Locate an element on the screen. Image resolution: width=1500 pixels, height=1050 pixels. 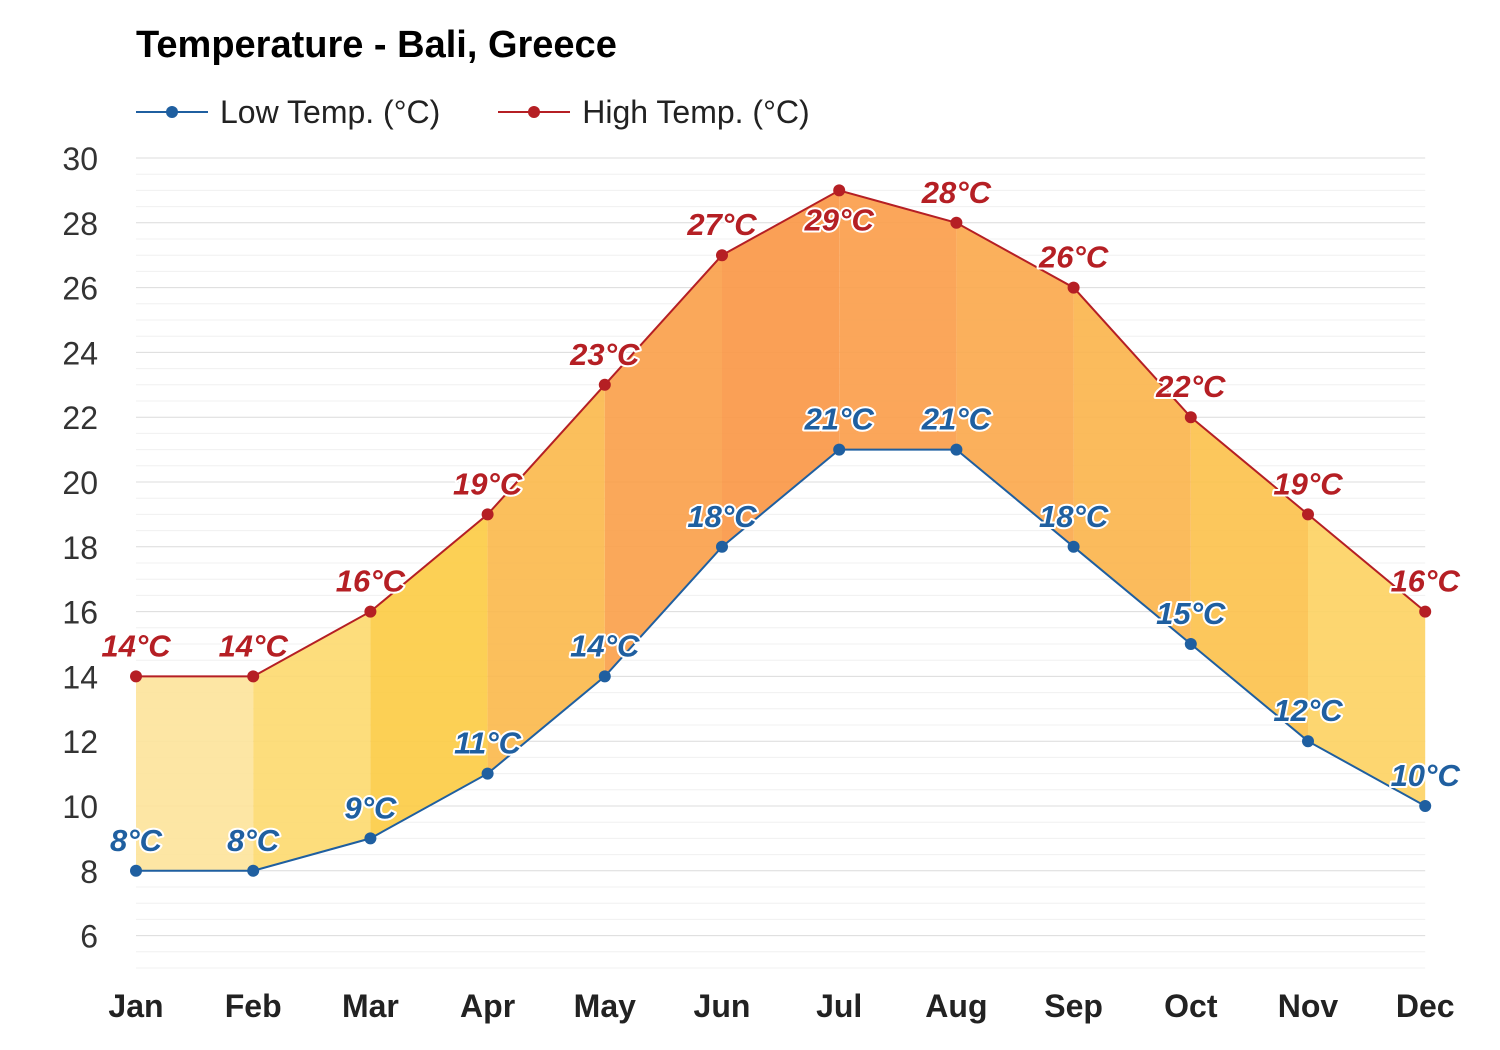
point-low-aug is located at coordinates (956, 449).